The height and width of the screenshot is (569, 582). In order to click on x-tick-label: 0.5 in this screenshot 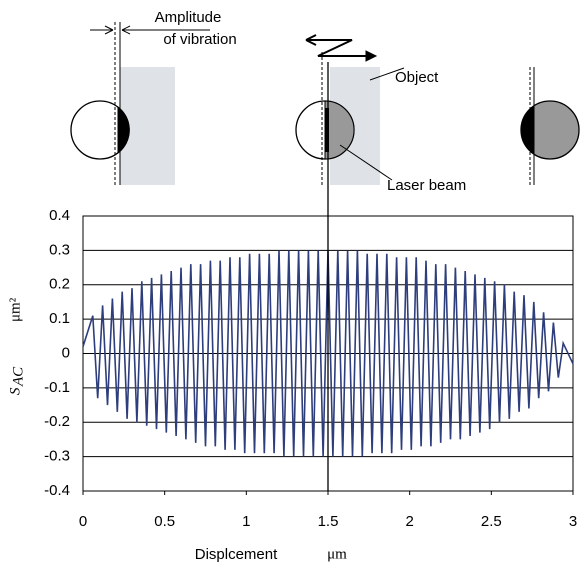, I will do `click(164, 521)`.